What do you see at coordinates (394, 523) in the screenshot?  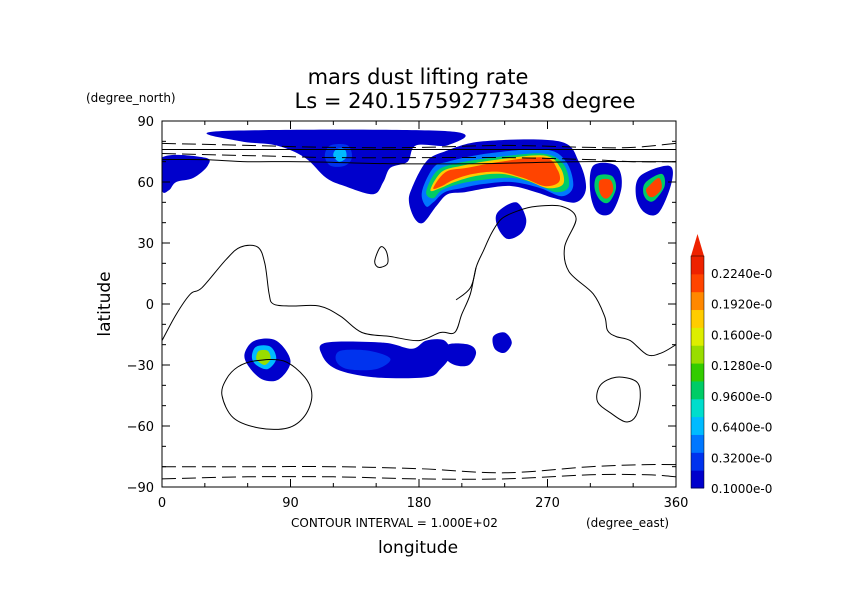 I see `contour-interval-label: CONTOUR INTERVAL = 1.000E+02` at bounding box center [394, 523].